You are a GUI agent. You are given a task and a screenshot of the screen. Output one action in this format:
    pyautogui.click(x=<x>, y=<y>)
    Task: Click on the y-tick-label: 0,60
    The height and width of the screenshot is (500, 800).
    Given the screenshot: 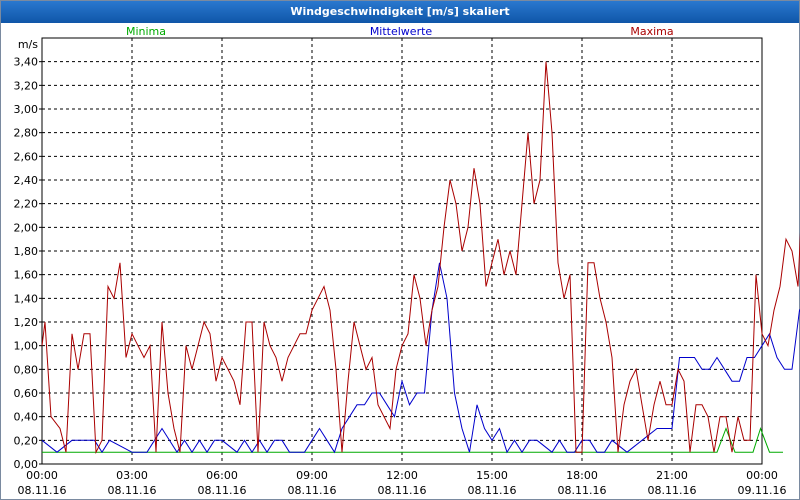 What is the action you would take?
    pyautogui.click(x=26, y=393)
    